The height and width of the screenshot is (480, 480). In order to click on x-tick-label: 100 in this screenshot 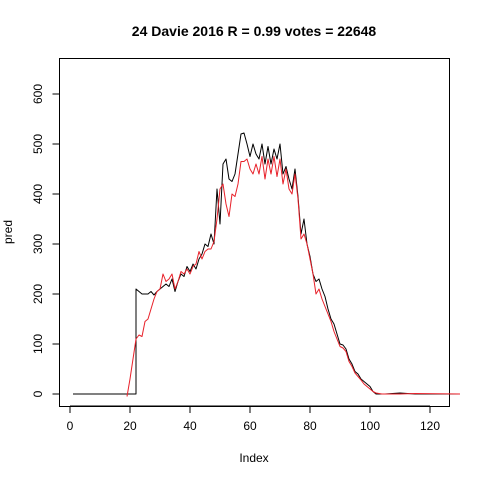, I will do `click(370, 426)`.